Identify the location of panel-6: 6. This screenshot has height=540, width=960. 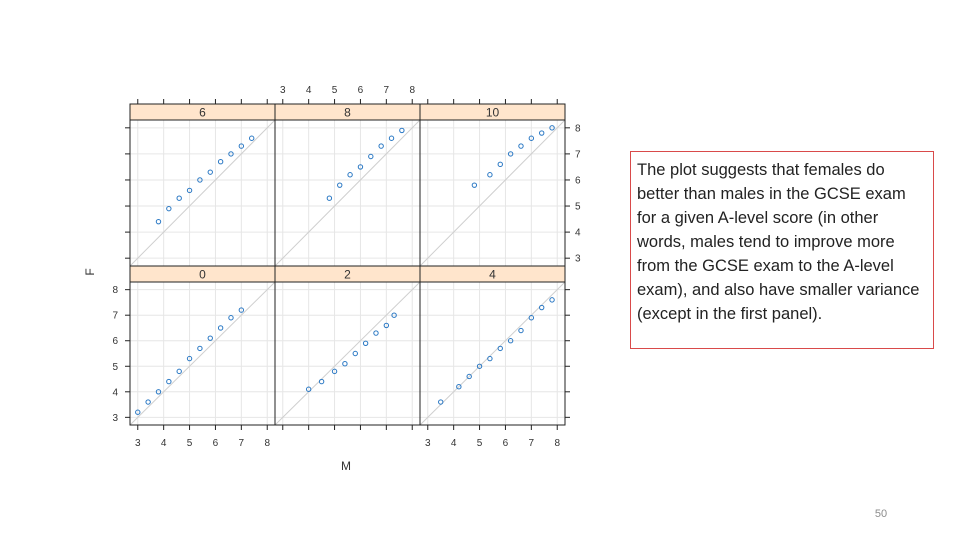
(202, 185).